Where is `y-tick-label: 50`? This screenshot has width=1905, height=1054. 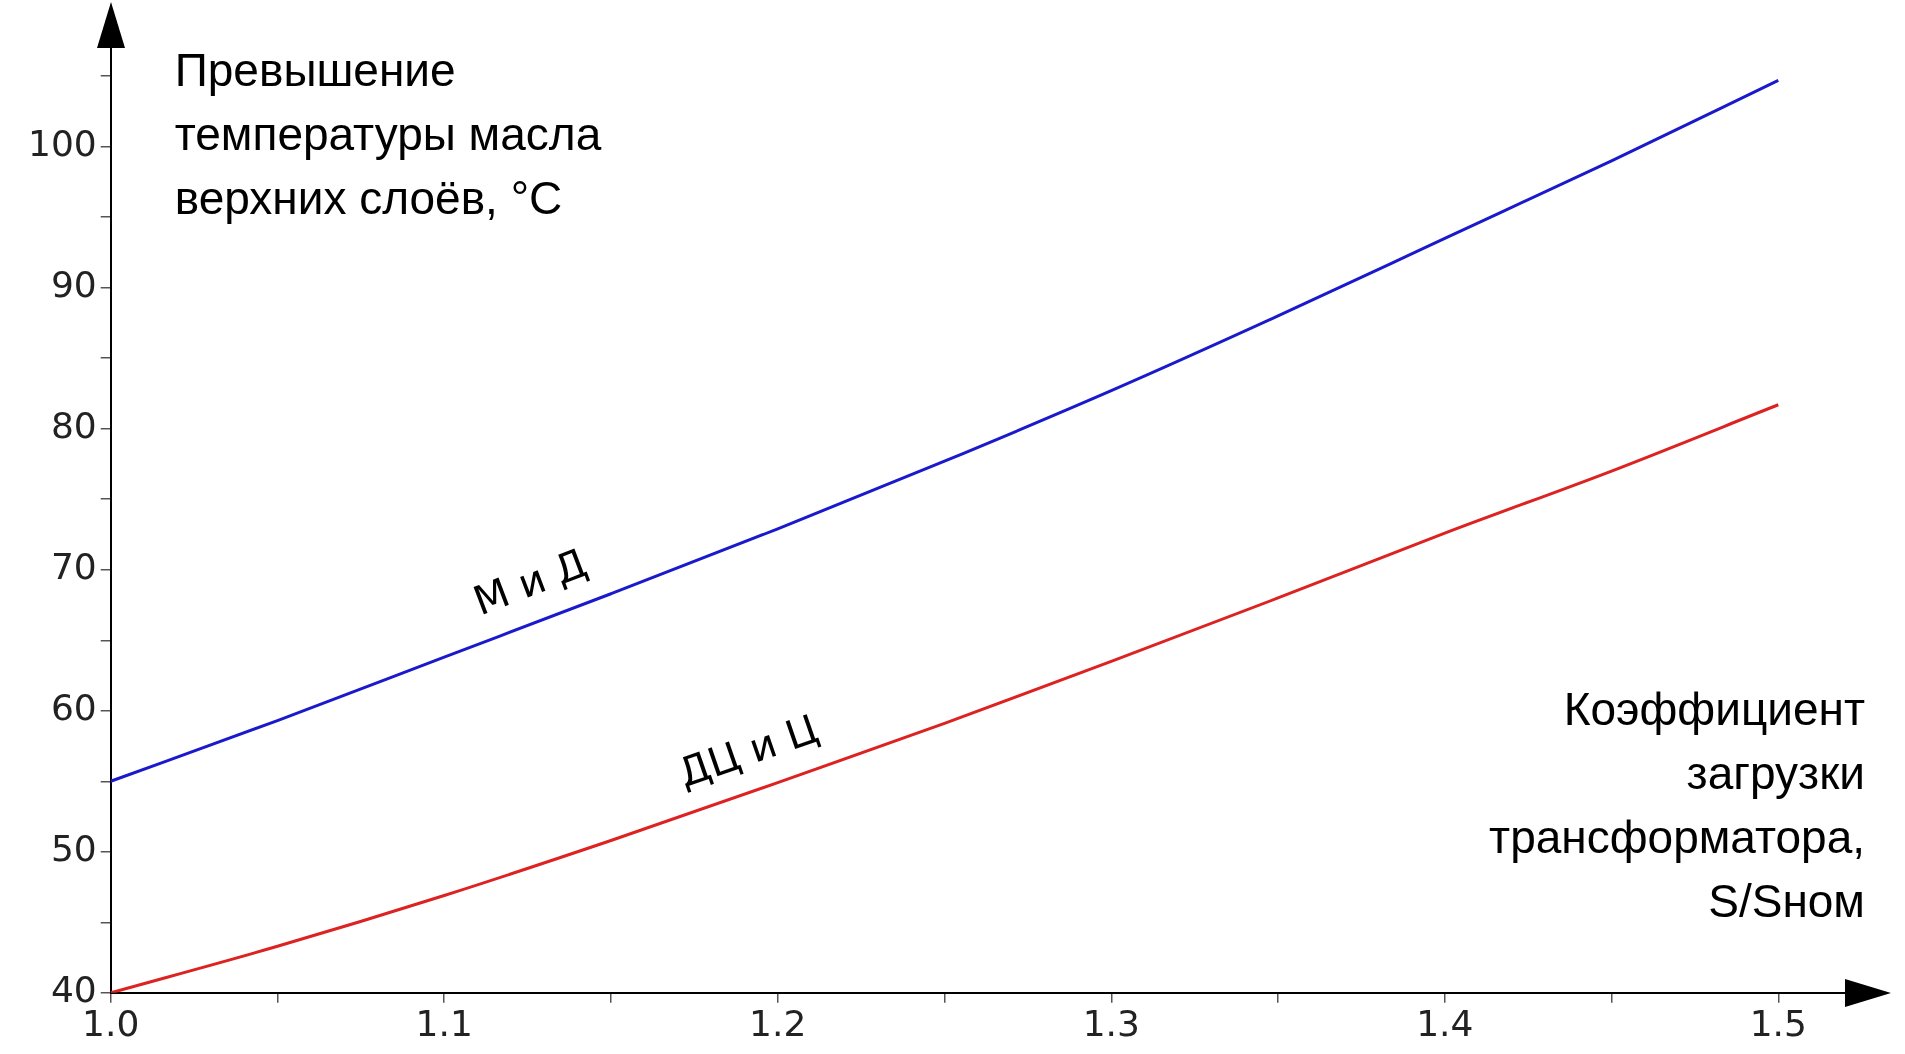
y-tick-label: 50 is located at coordinates (73, 849).